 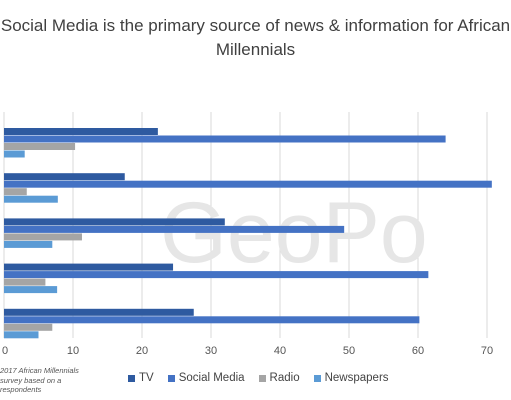 What do you see at coordinates (211, 351) in the screenshot?
I see `x-tick-label: 30` at bounding box center [211, 351].